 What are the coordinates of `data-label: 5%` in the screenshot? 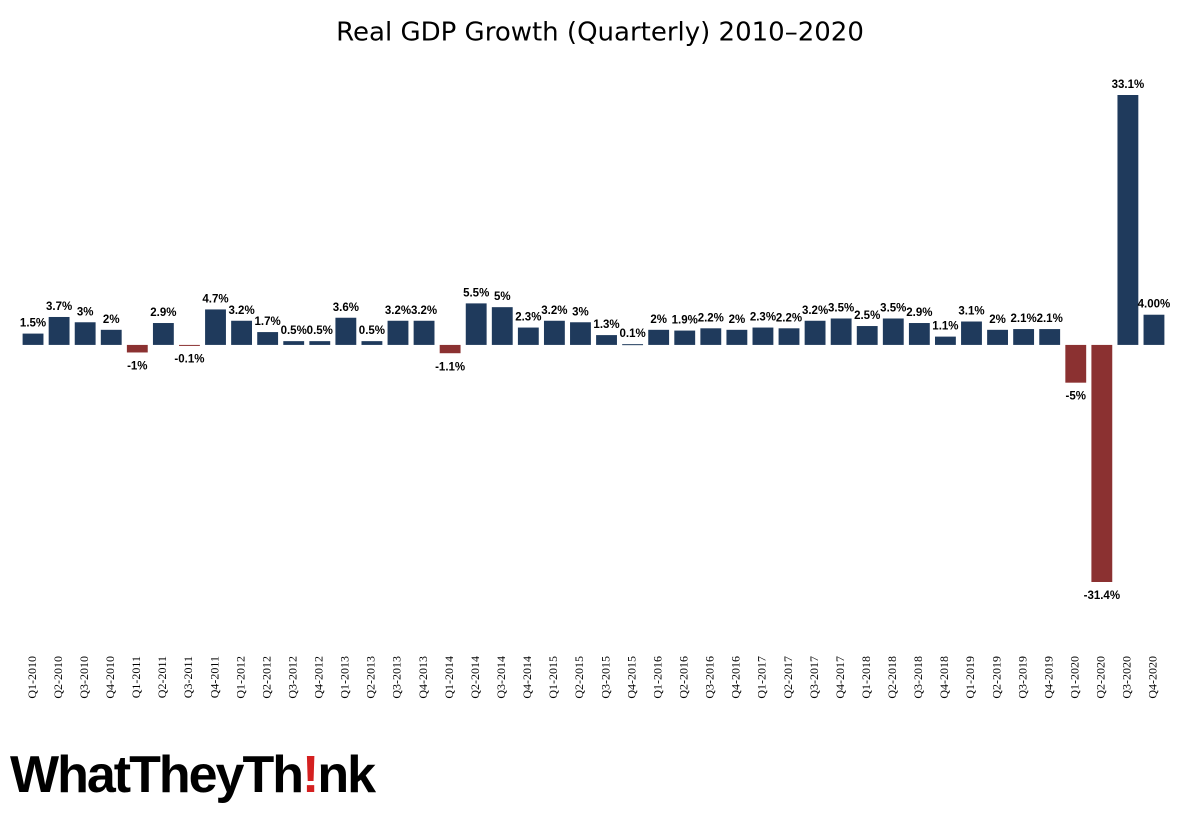 It's located at (502, 297).